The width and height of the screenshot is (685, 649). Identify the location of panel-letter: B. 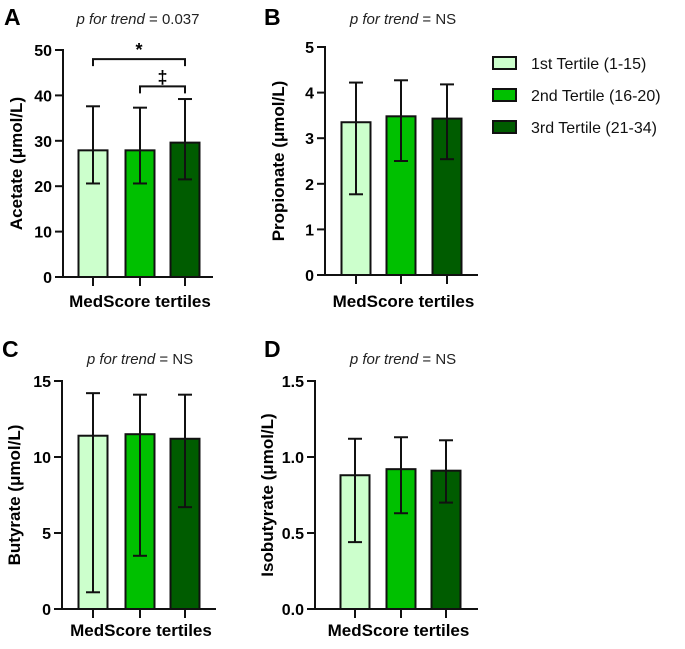
(272, 17).